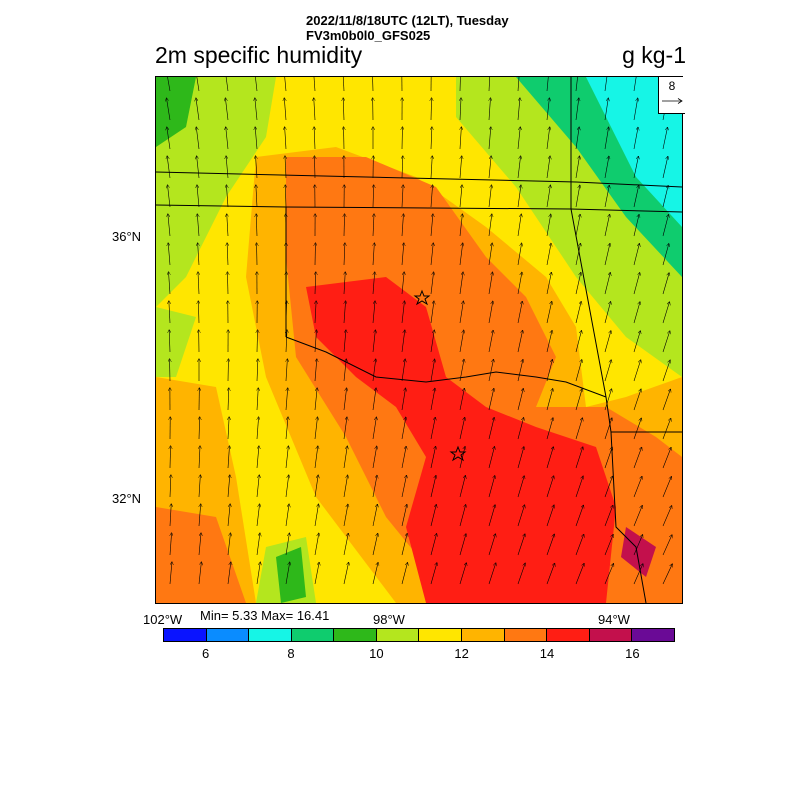  What do you see at coordinates (291, 653) in the screenshot?
I see `colorbar-tick-label: 8` at bounding box center [291, 653].